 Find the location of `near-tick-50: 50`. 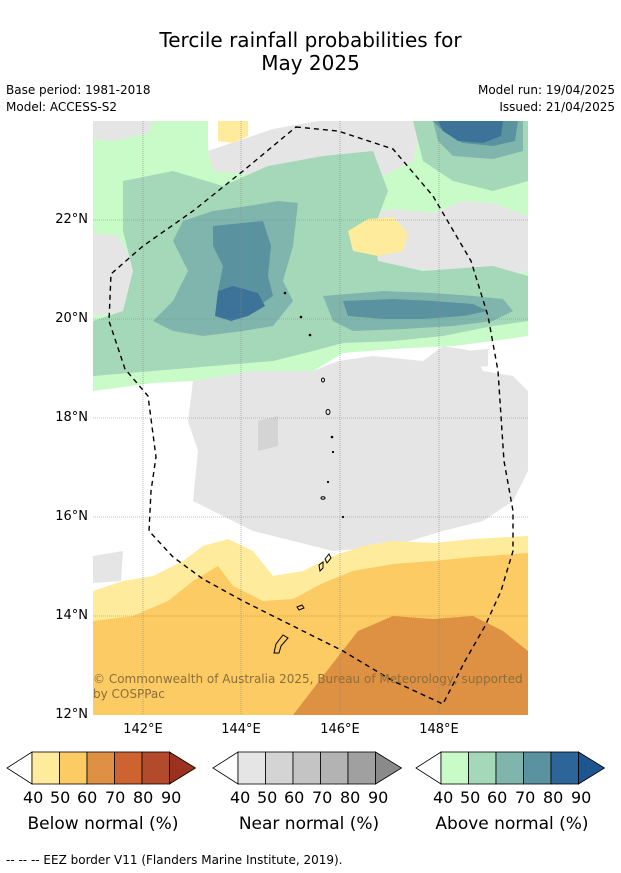

near-tick-50: 50 is located at coordinates (267, 797).